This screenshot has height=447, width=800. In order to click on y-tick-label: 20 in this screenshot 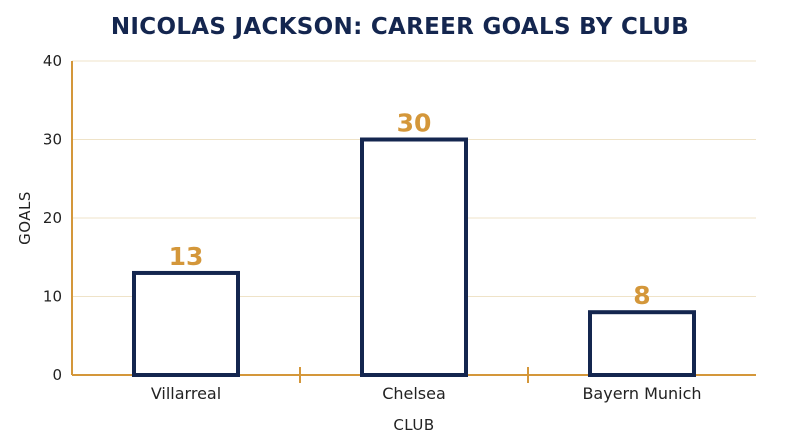, I will do `click(52, 218)`.